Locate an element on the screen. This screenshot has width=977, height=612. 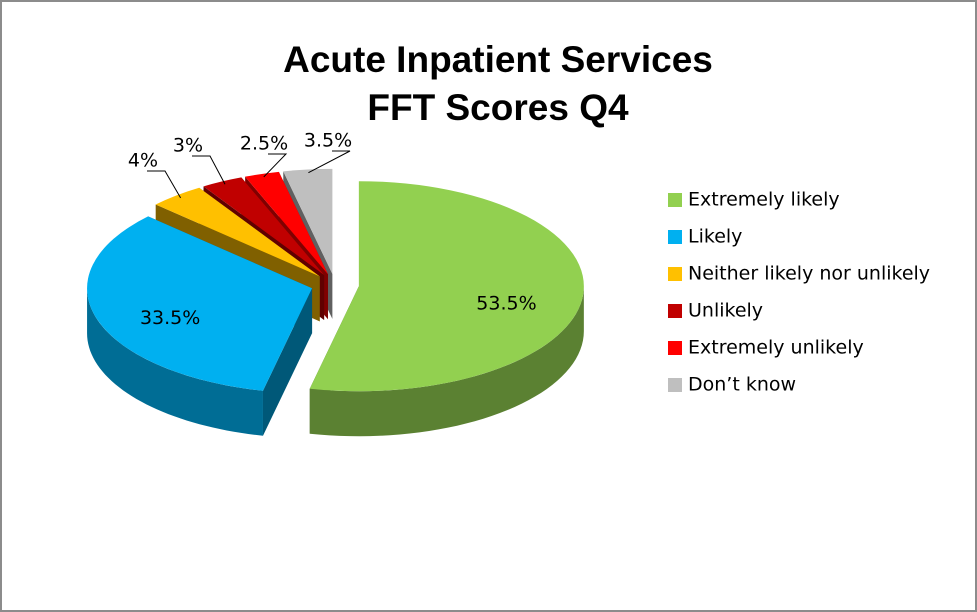
data-label: 53.5% is located at coordinates (506, 303).